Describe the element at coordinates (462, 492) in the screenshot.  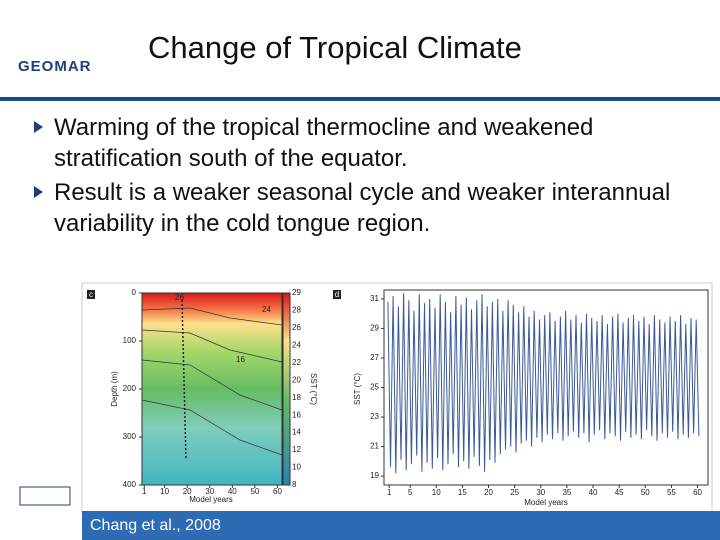
I see `x-tick-label: 15` at that location.